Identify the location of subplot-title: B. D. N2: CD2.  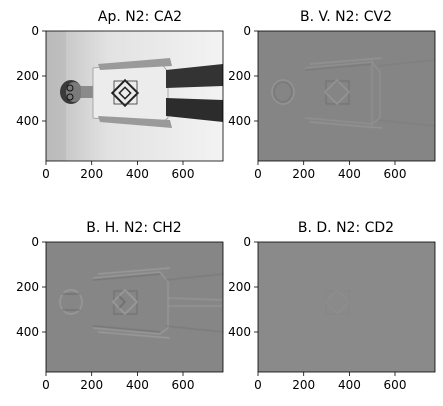
(346, 228).